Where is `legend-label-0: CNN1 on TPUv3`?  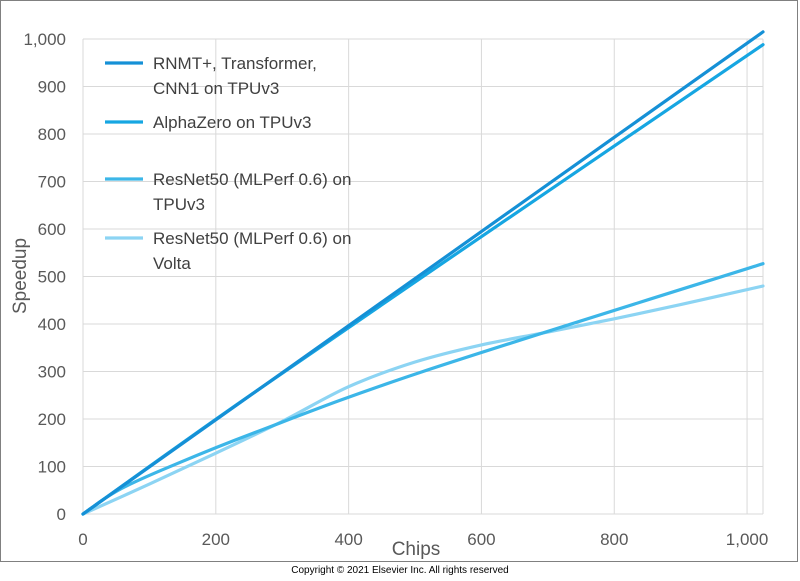
legend-label-0: CNN1 on TPUv3 is located at coordinates (216, 88).